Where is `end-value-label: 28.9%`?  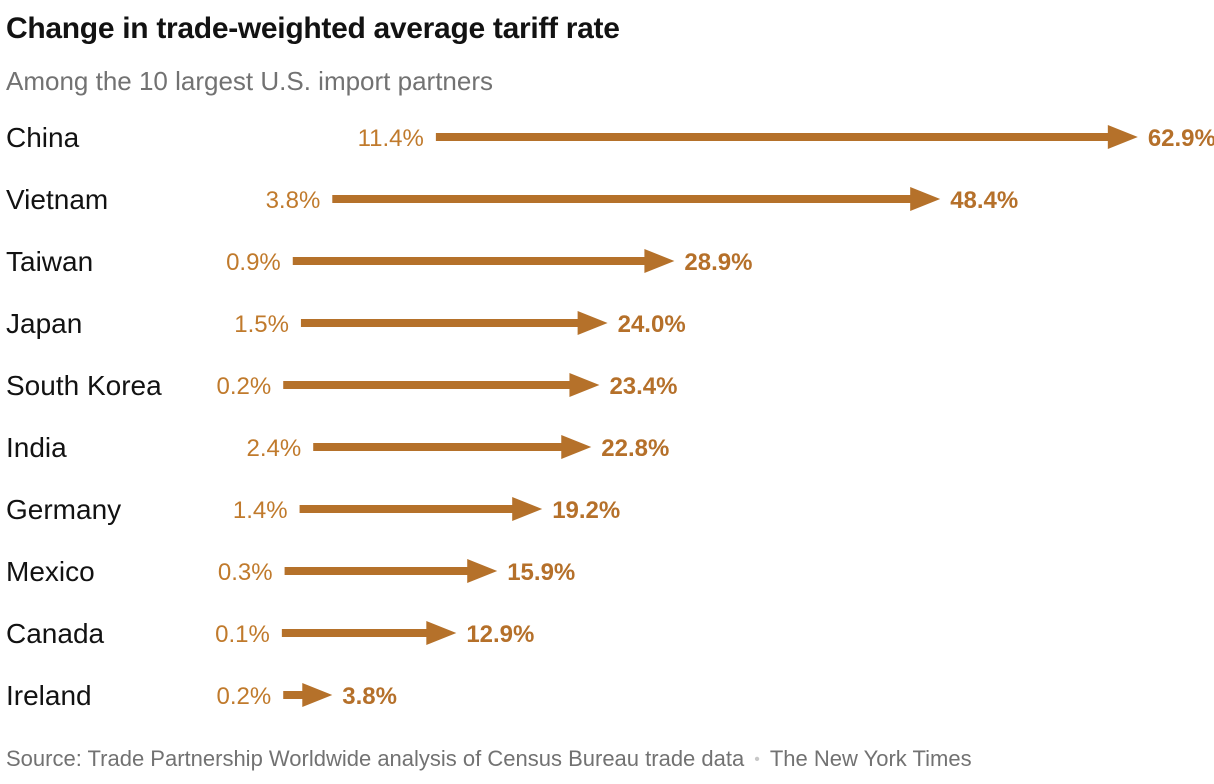
end-value-label: 28.9% is located at coordinates (718, 262).